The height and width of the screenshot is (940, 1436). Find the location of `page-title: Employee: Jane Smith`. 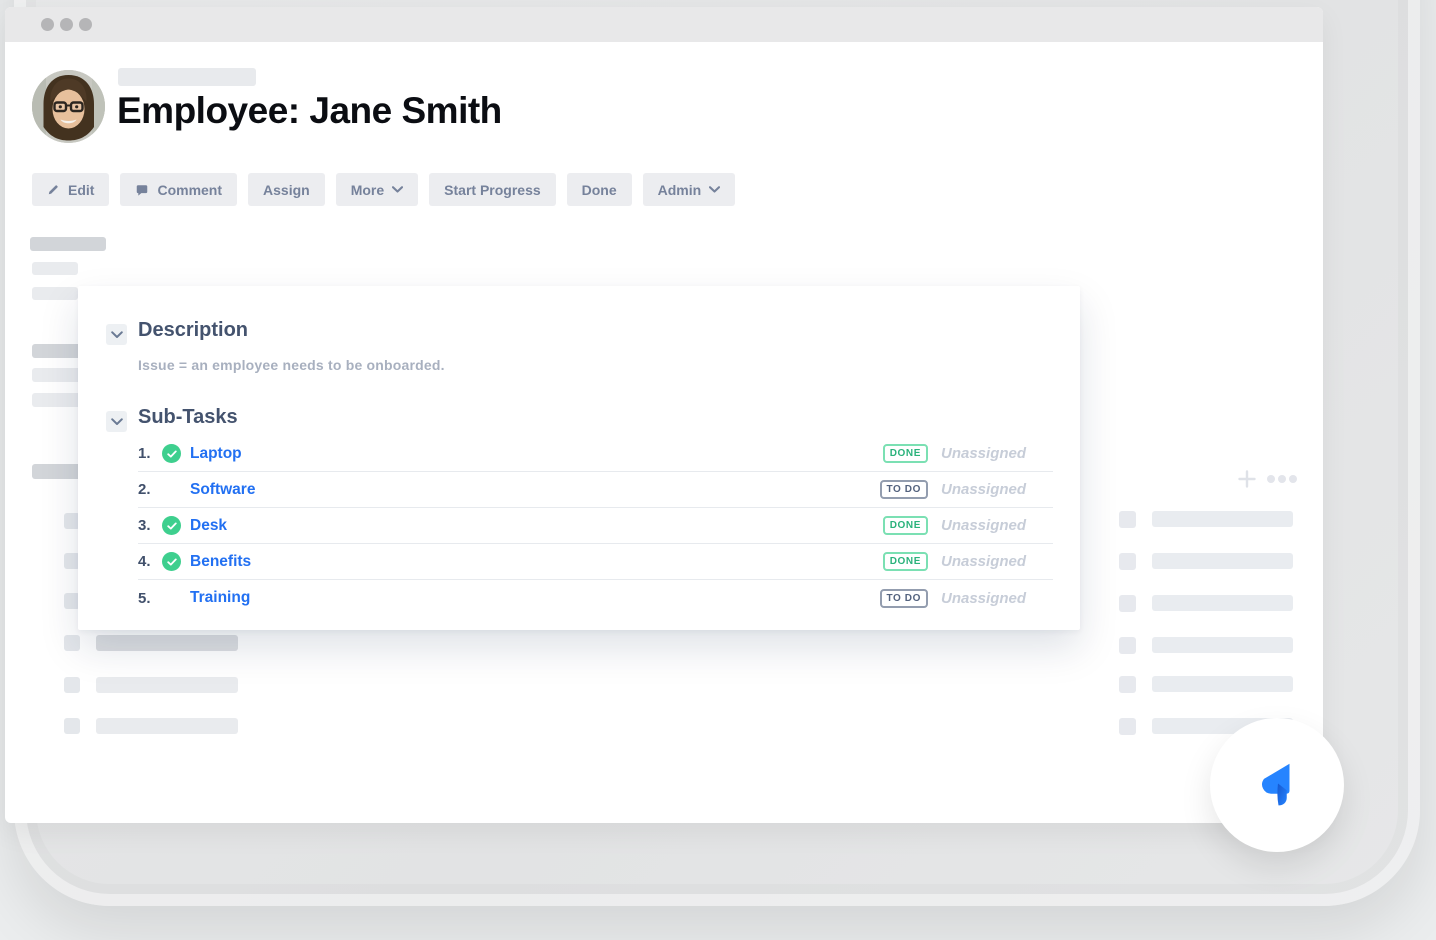

page-title: Employee: Jane Smith is located at coordinates (309, 110).